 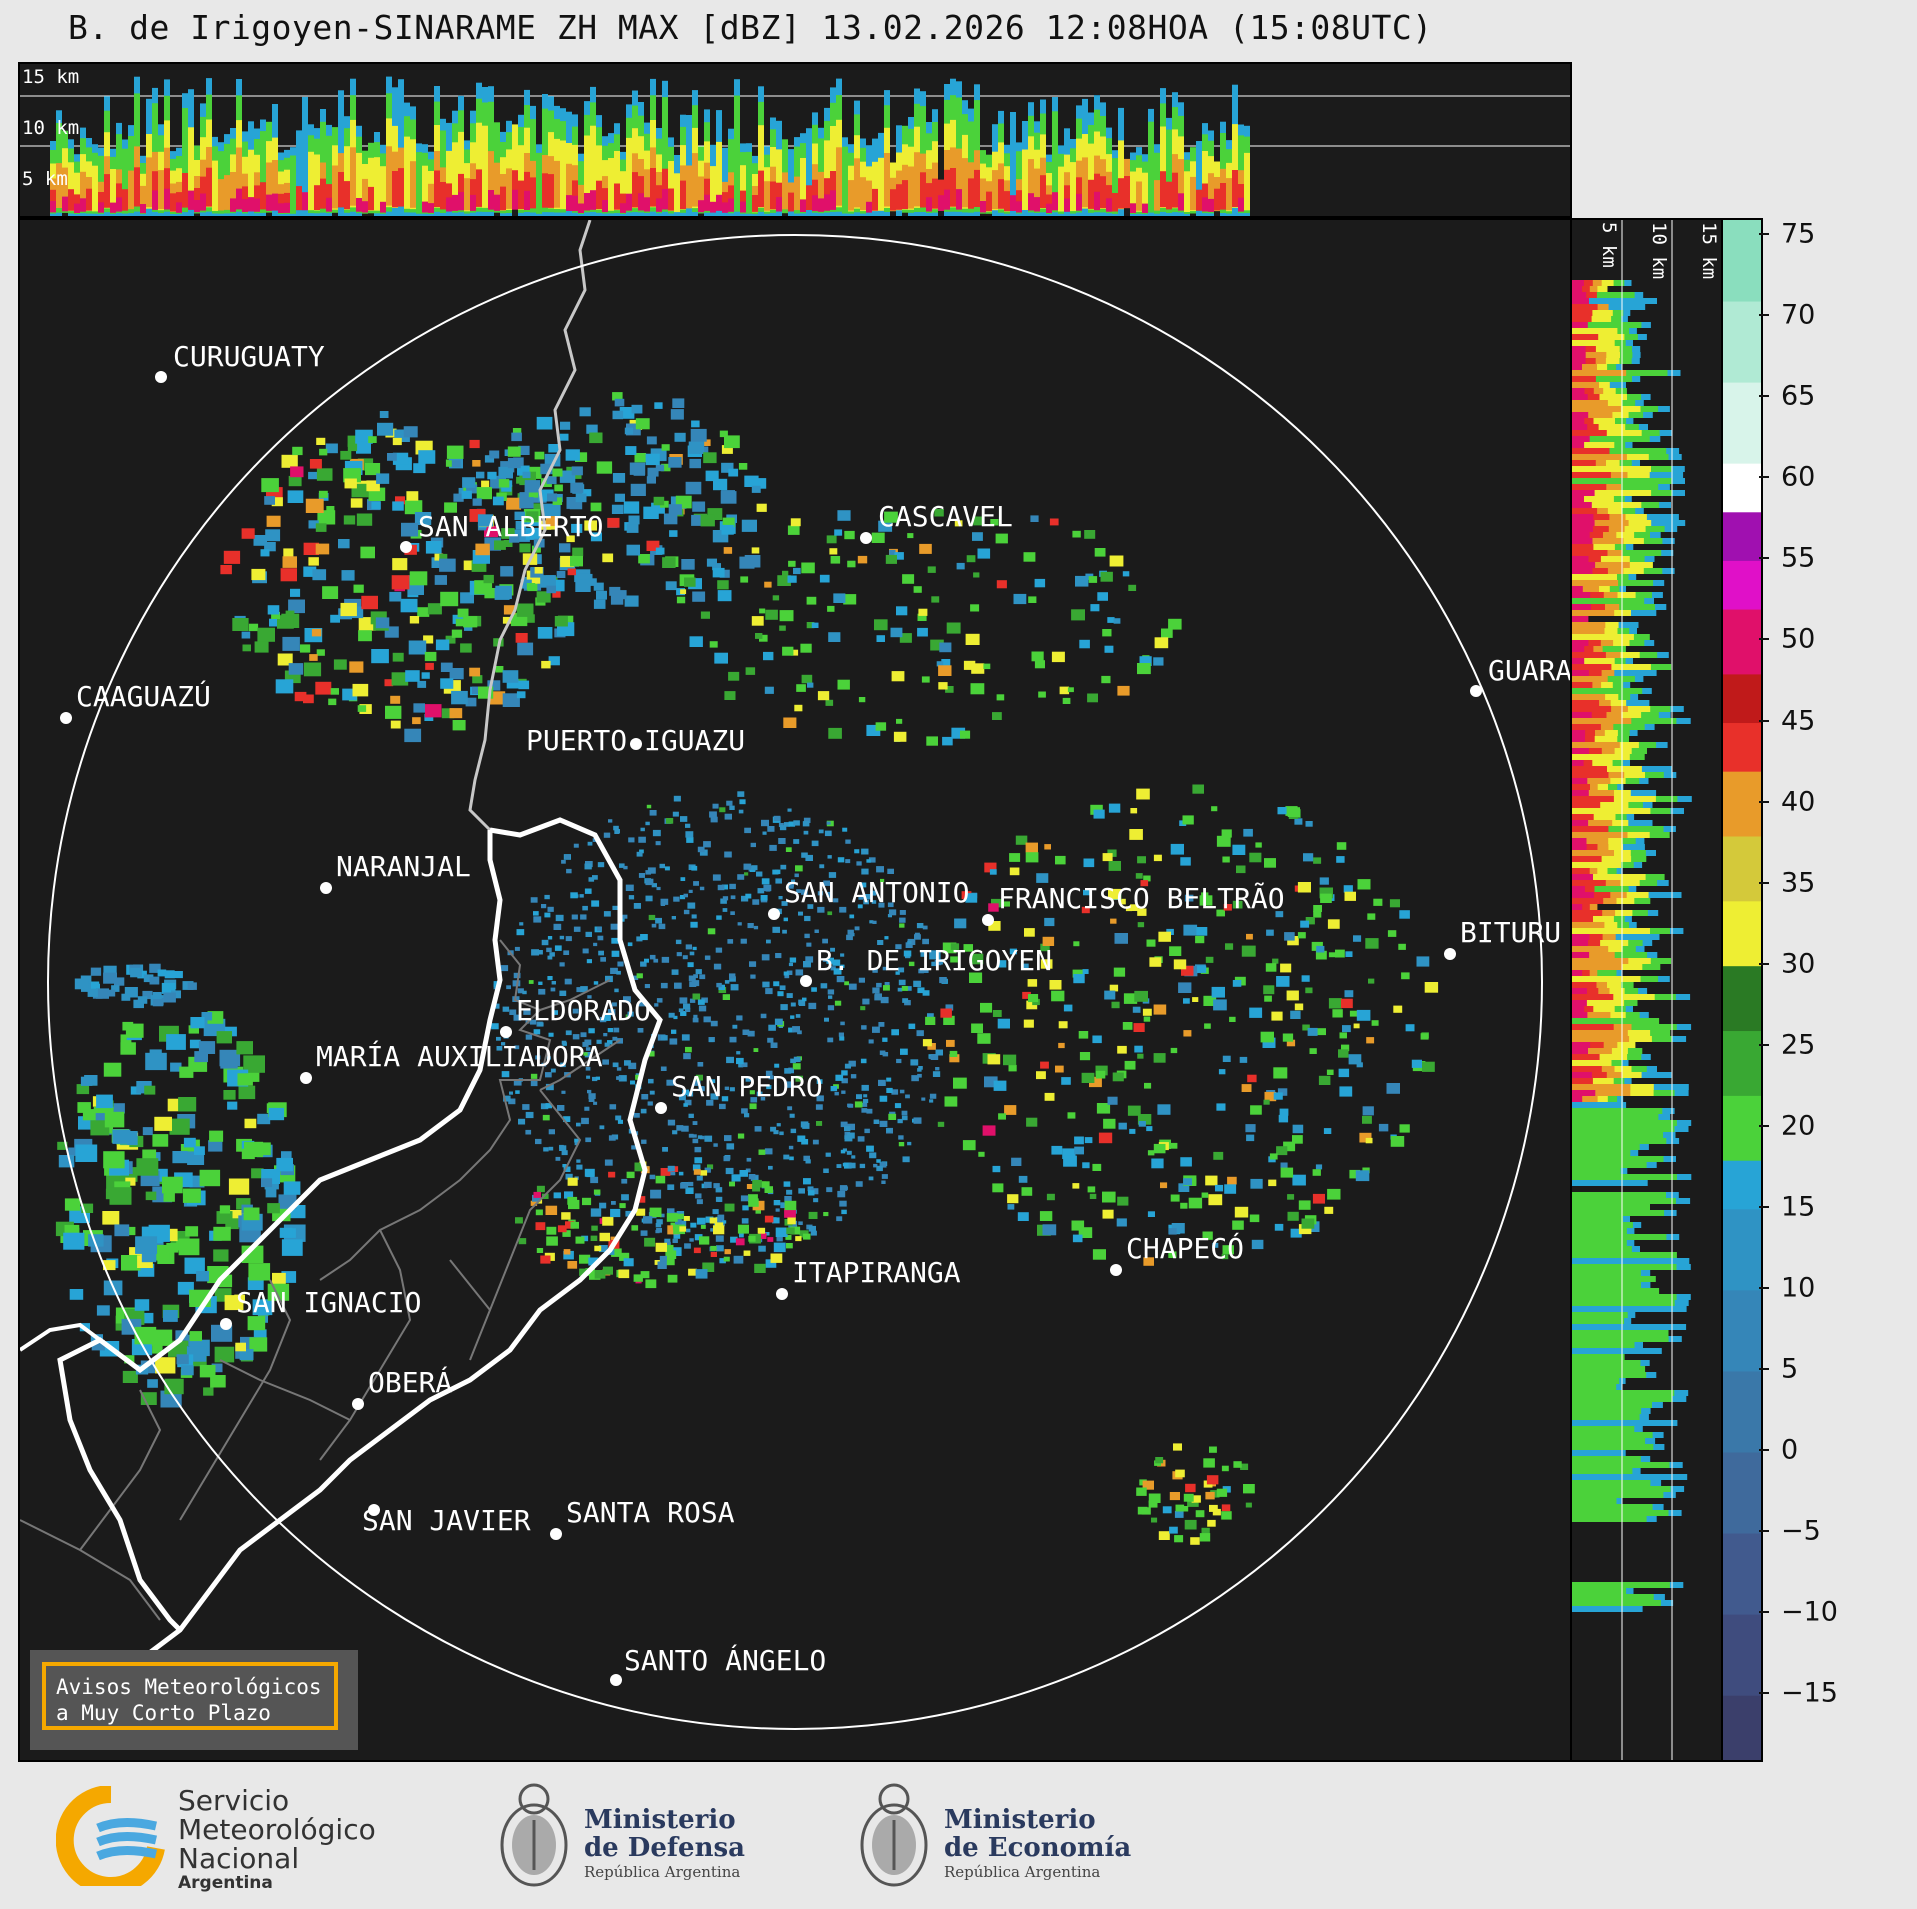 I want to click on city-marker-san-alberto, so click(x=406, y=547).